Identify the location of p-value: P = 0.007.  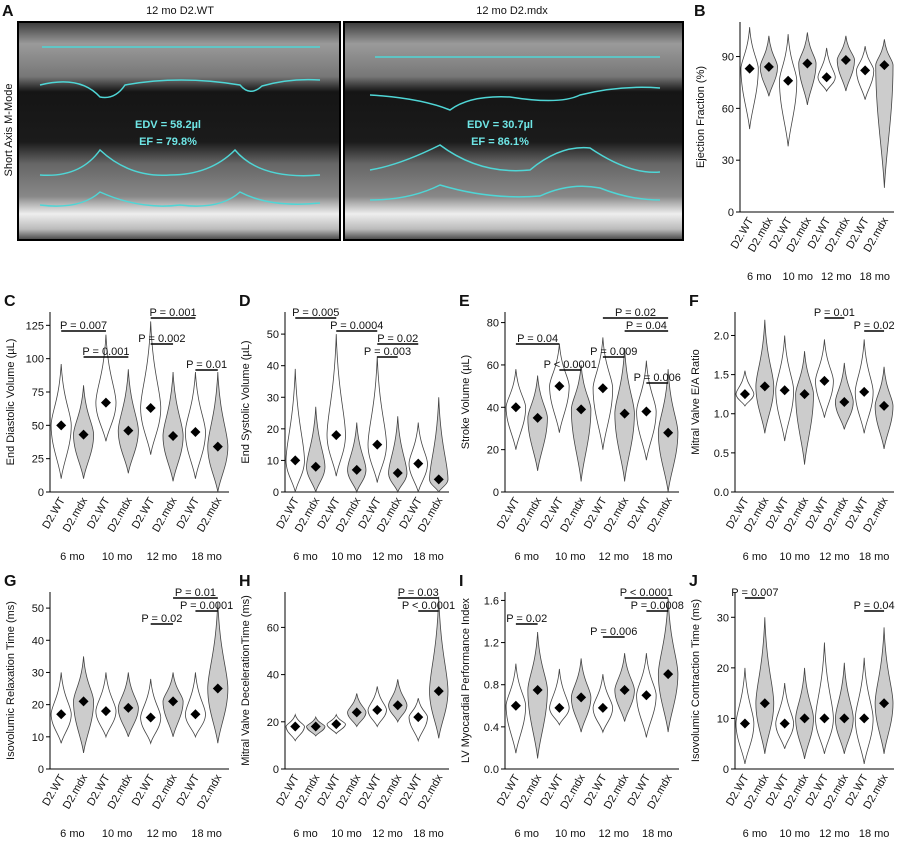
(83, 326).